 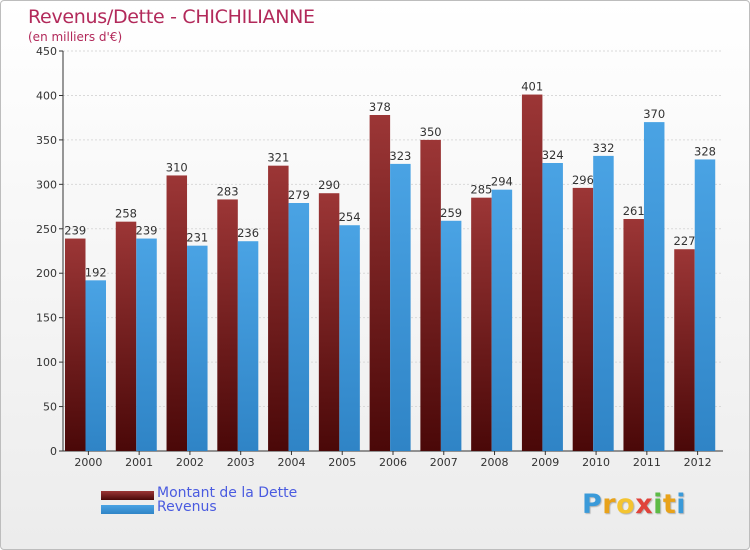 What do you see at coordinates (444, 462) in the screenshot?
I see `x-tick-label: 2007` at bounding box center [444, 462].